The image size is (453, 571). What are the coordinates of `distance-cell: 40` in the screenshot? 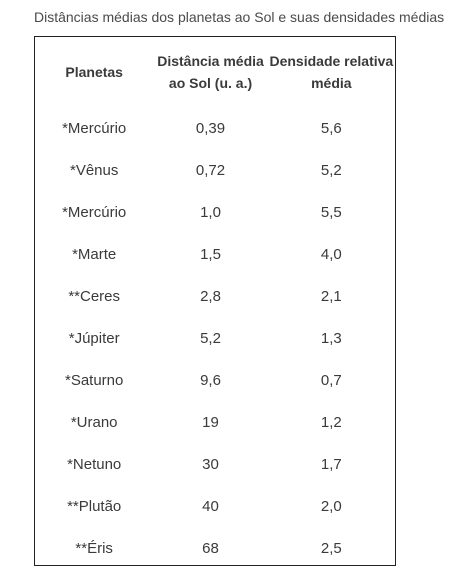 It's located at (210, 506).